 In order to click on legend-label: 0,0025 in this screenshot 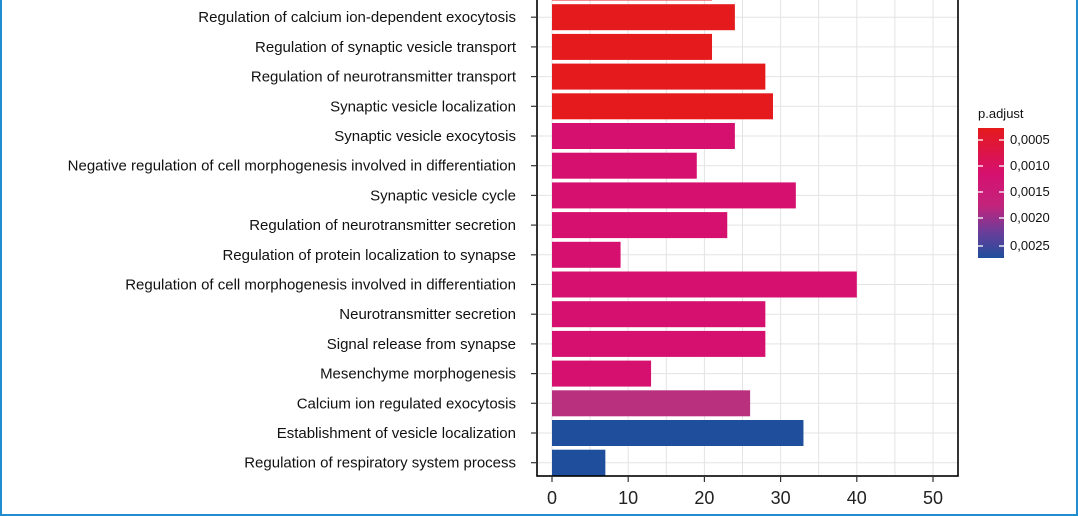, I will do `click(1030, 245)`.